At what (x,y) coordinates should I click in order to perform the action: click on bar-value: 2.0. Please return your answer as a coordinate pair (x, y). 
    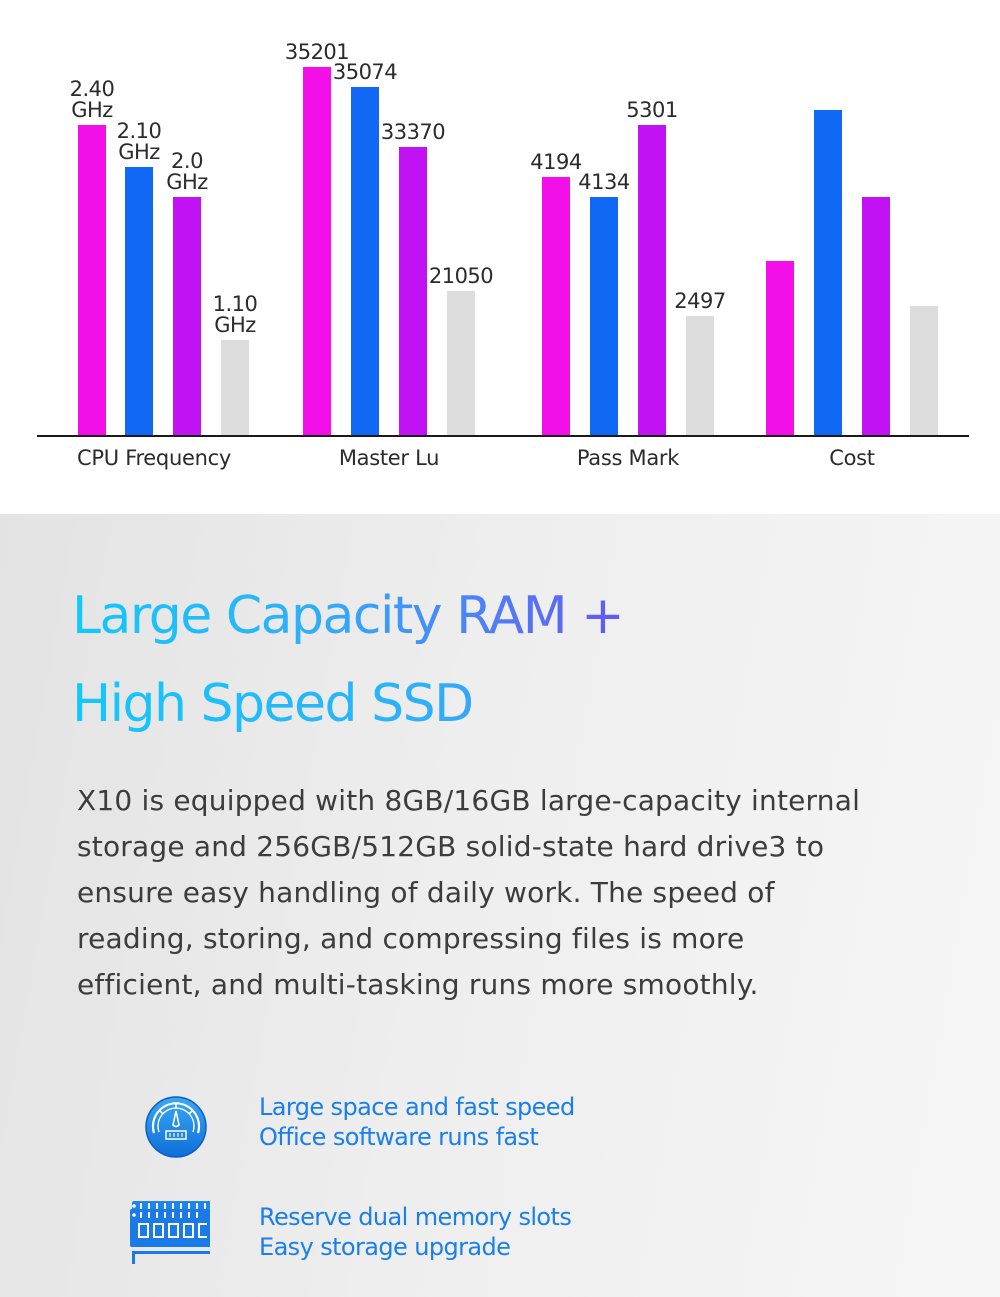
    Looking at the image, I should click on (187, 161).